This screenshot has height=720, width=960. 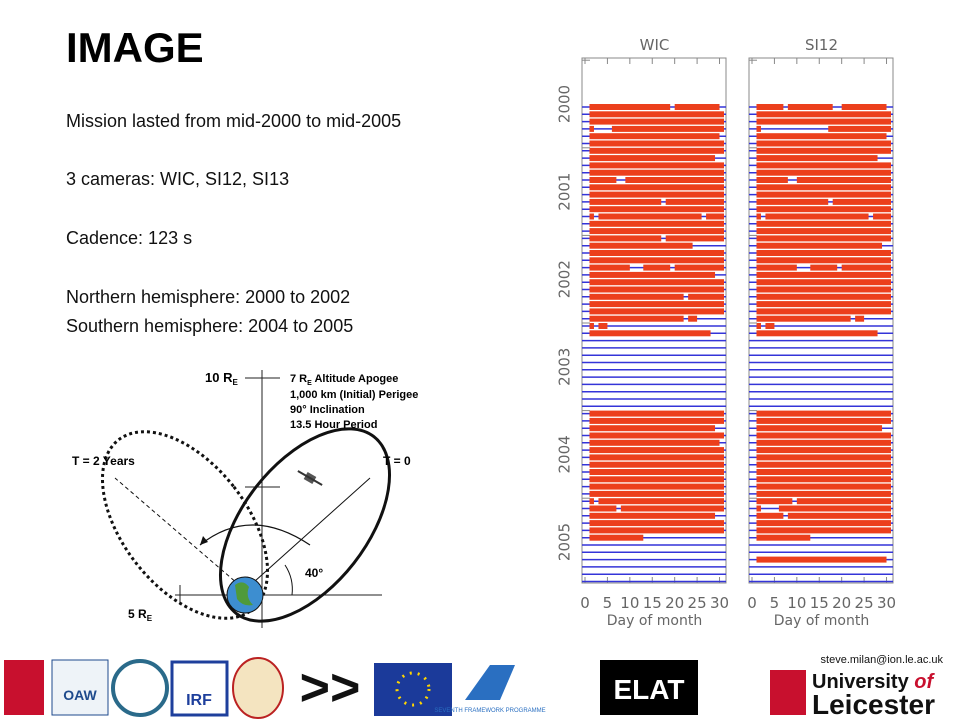 What do you see at coordinates (199, 700) in the screenshot?
I see `logo-text: IRF` at bounding box center [199, 700].